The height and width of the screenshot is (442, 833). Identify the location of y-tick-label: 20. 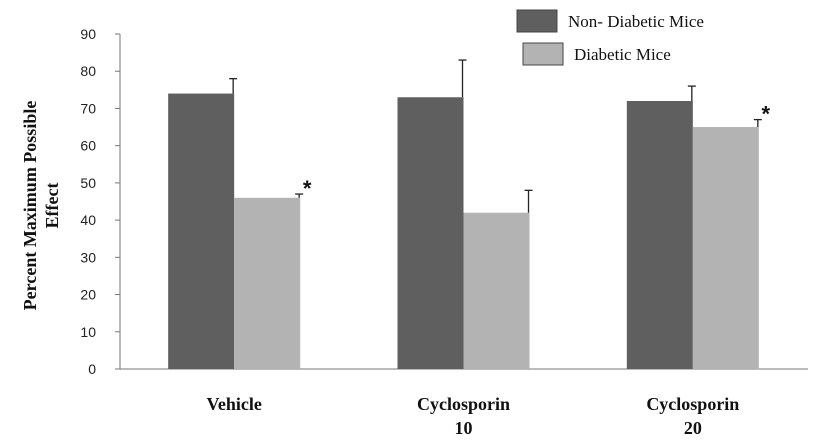
(88, 295).